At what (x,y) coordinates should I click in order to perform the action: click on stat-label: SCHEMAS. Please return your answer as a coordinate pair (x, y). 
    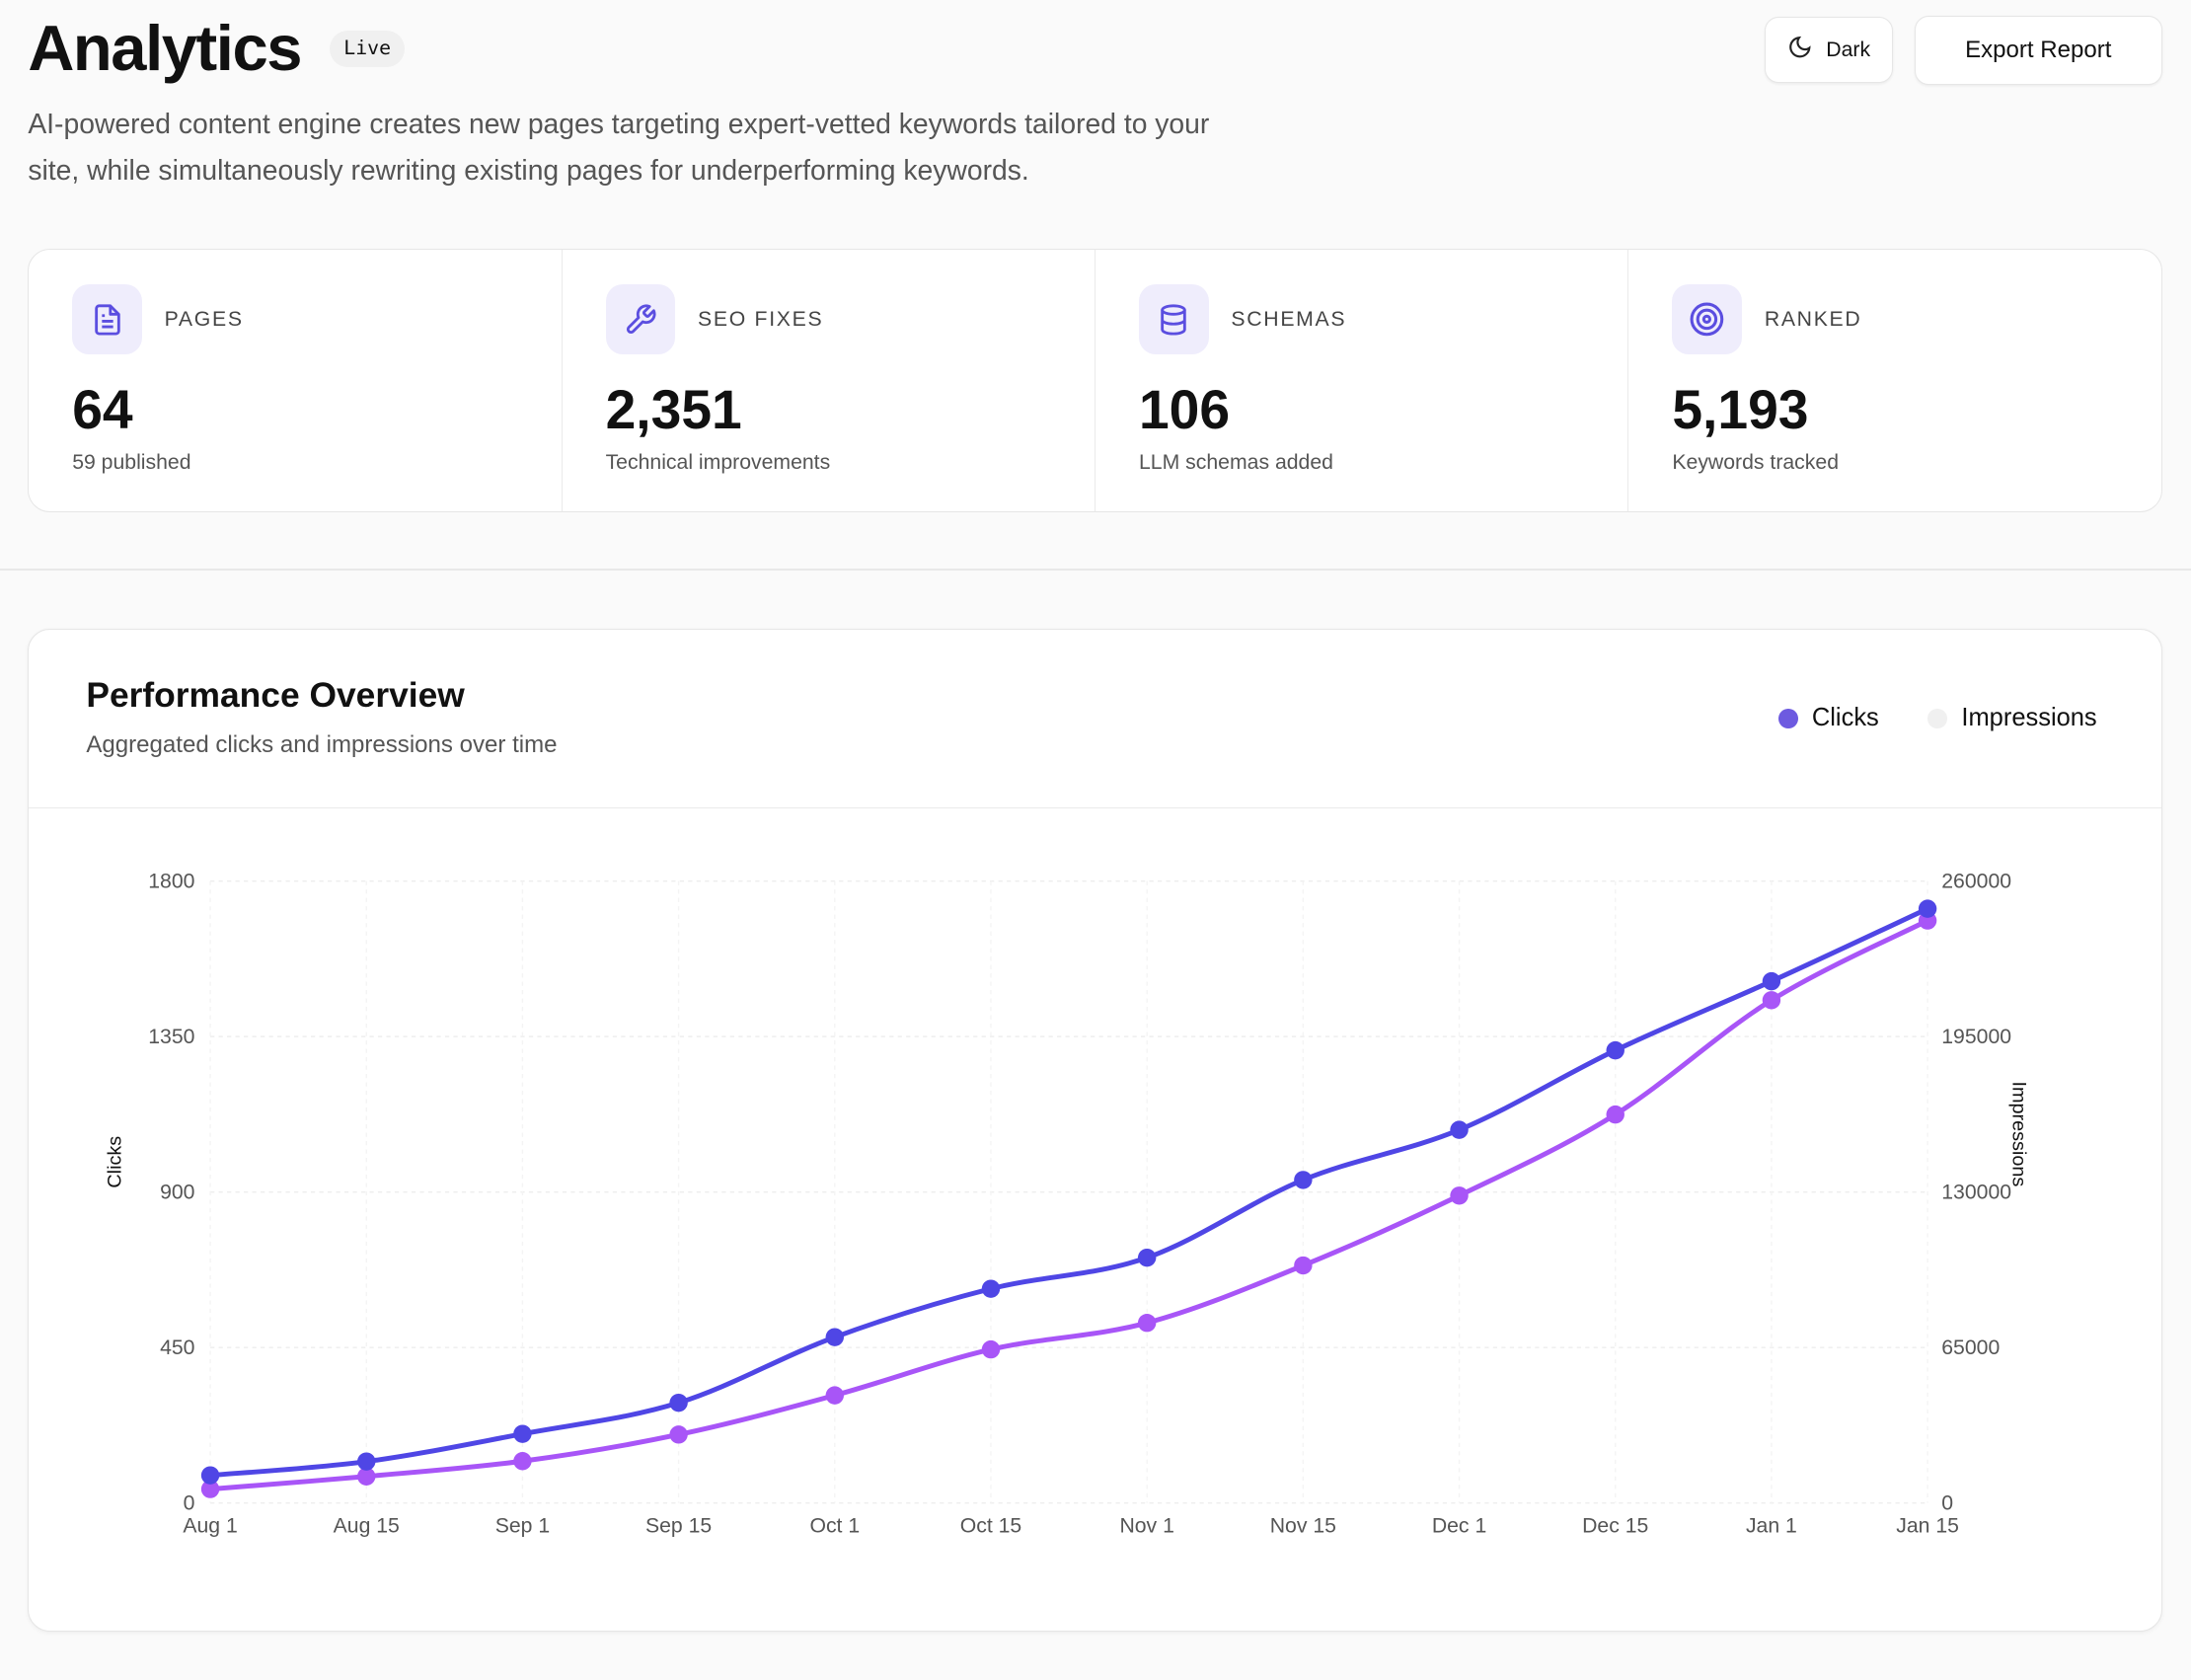
    Looking at the image, I should click on (1289, 320).